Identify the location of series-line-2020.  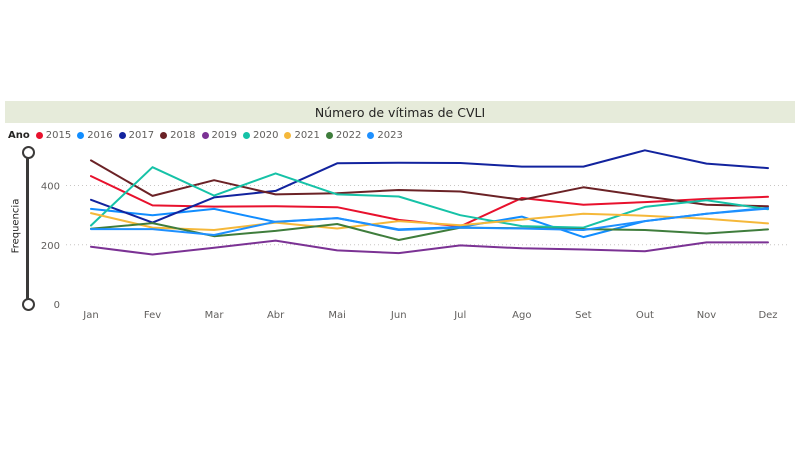
(429, 197).